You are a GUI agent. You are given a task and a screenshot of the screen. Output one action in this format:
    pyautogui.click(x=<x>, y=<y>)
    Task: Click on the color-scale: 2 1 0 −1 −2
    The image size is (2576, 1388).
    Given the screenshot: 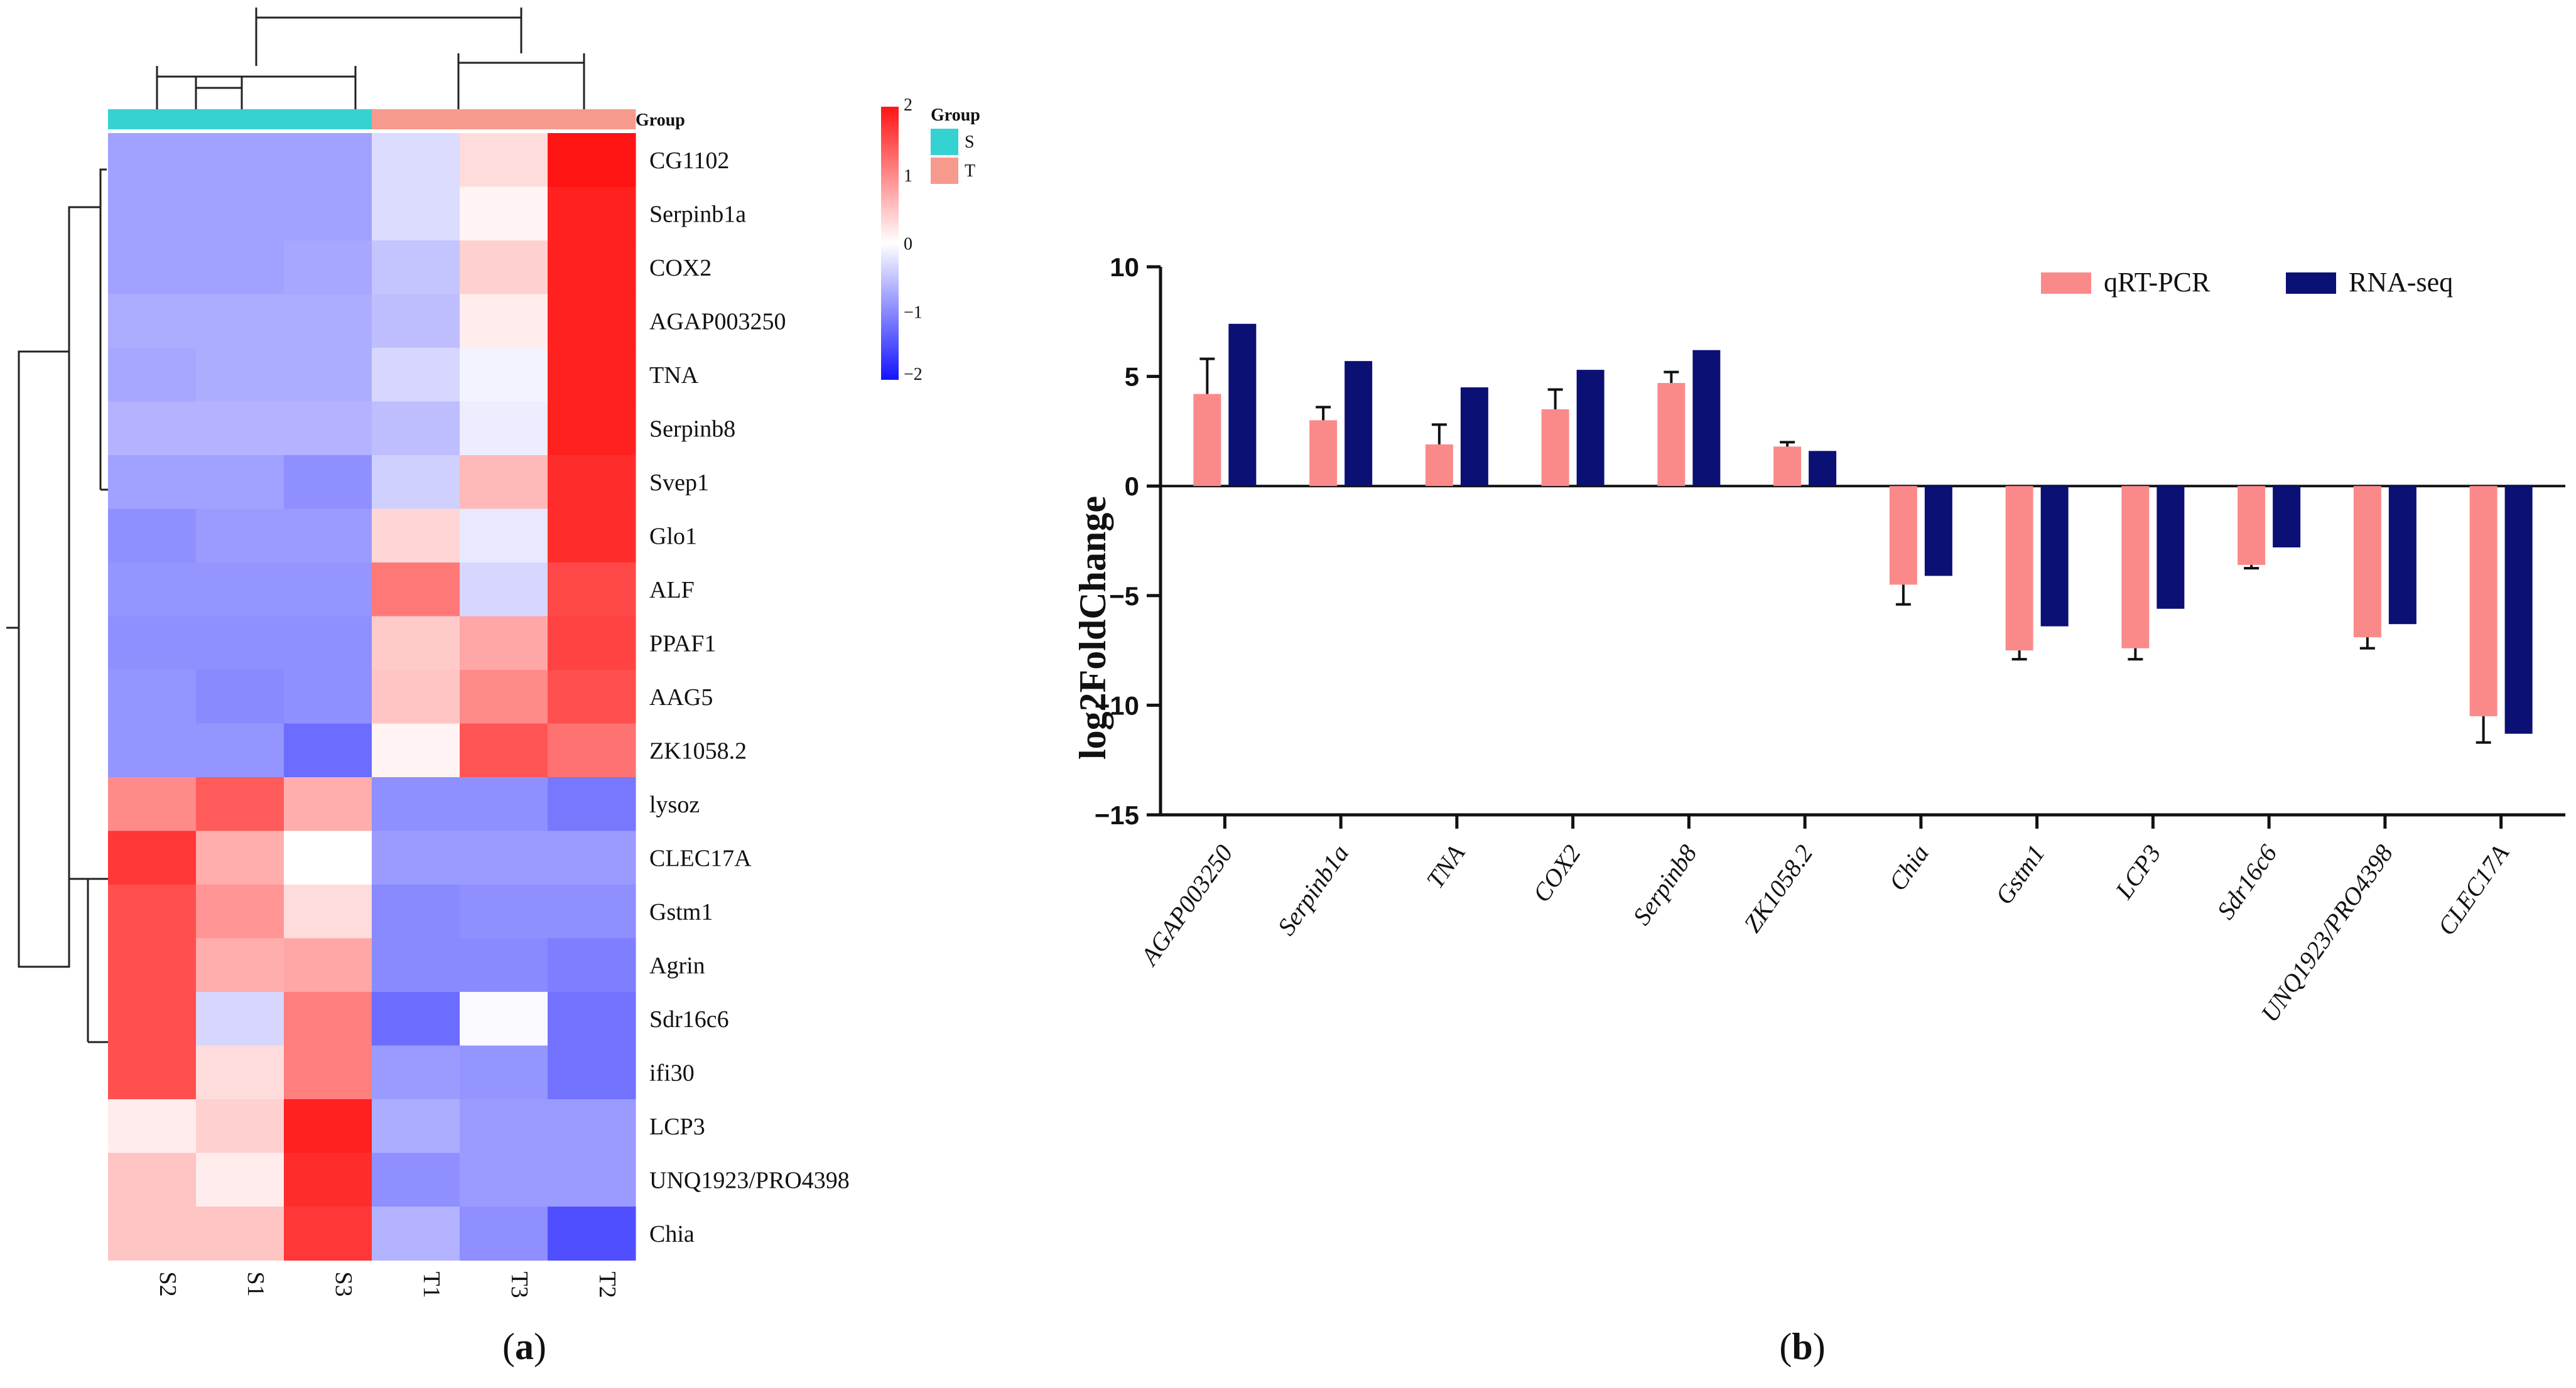 What is the action you would take?
    pyautogui.click(x=902, y=240)
    